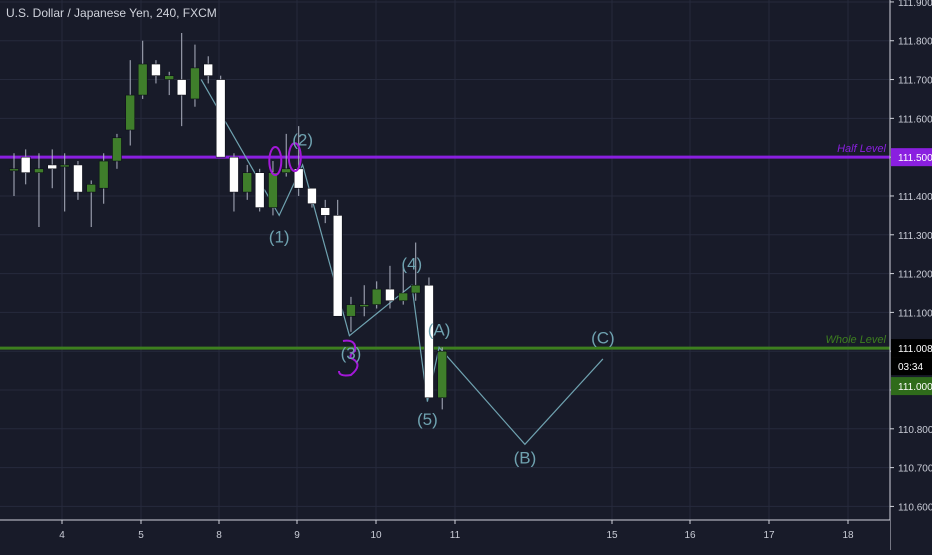 The width and height of the screenshot is (932, 555). I want to click on price-badge-label: 111.000, so click(915, 387).